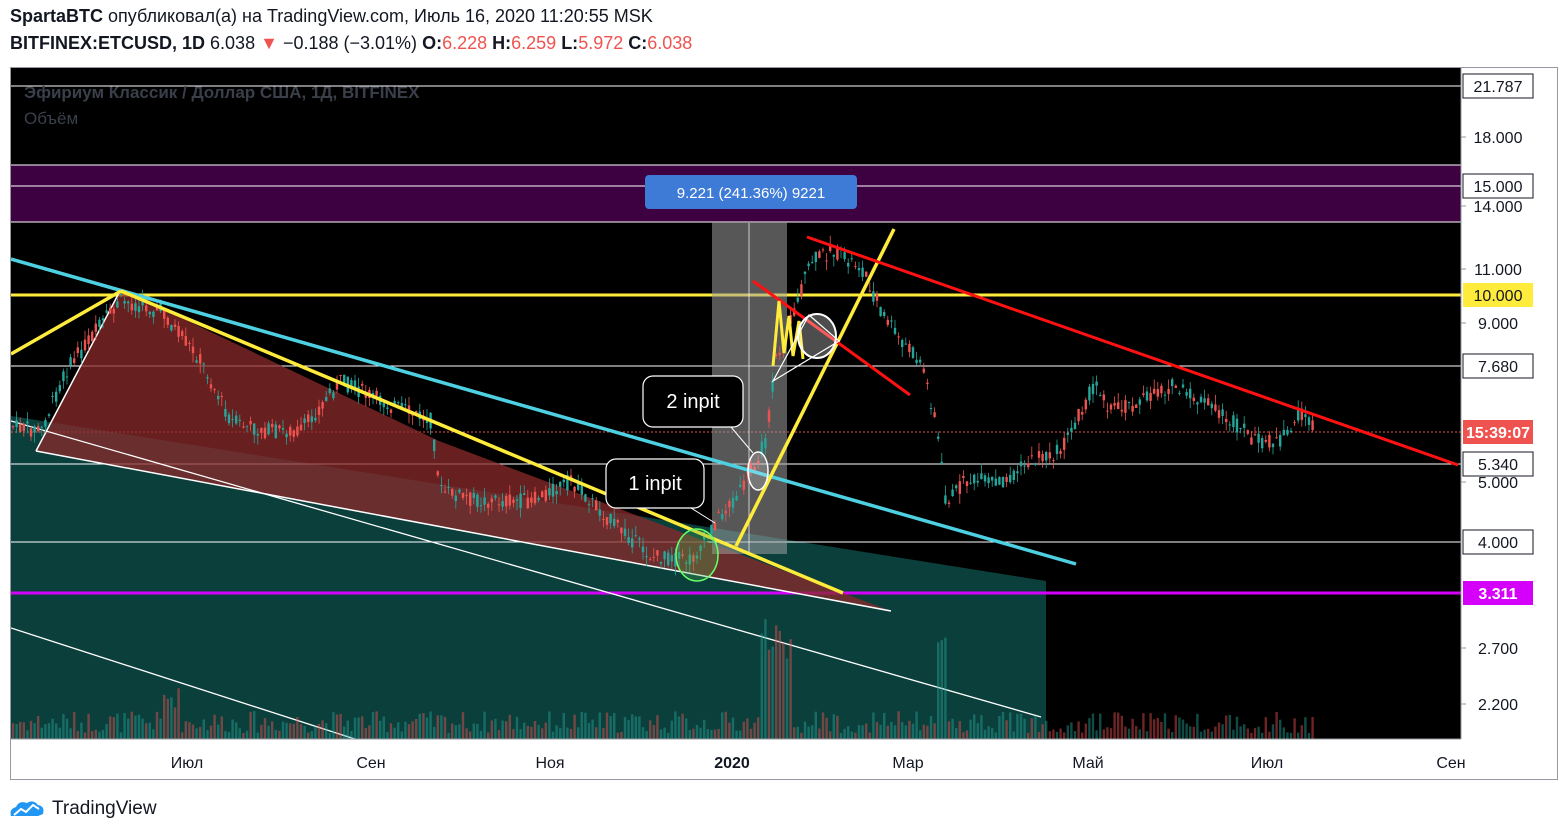  What do you see at coordinates (104, 808) in the screenshot?
I see `tradingview-brand: TradingView` at bounding box center [104, 808].